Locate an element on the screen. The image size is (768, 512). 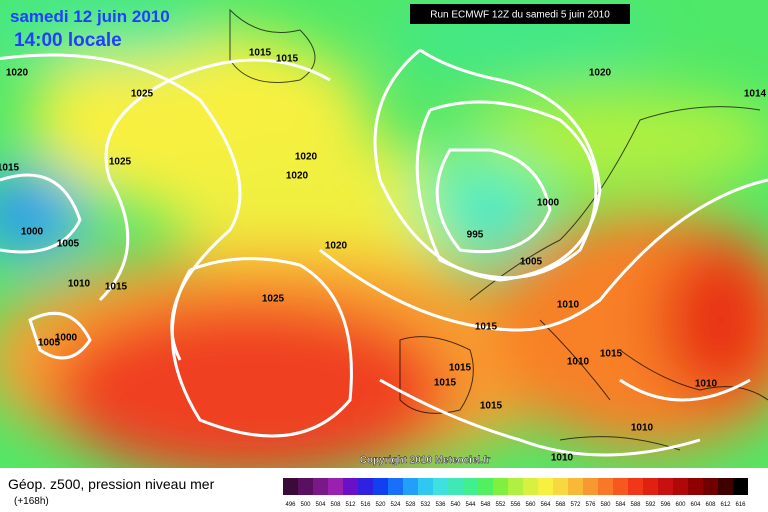
date-label: samedi 12 juin 2010 is located at coordinates (90, 16).